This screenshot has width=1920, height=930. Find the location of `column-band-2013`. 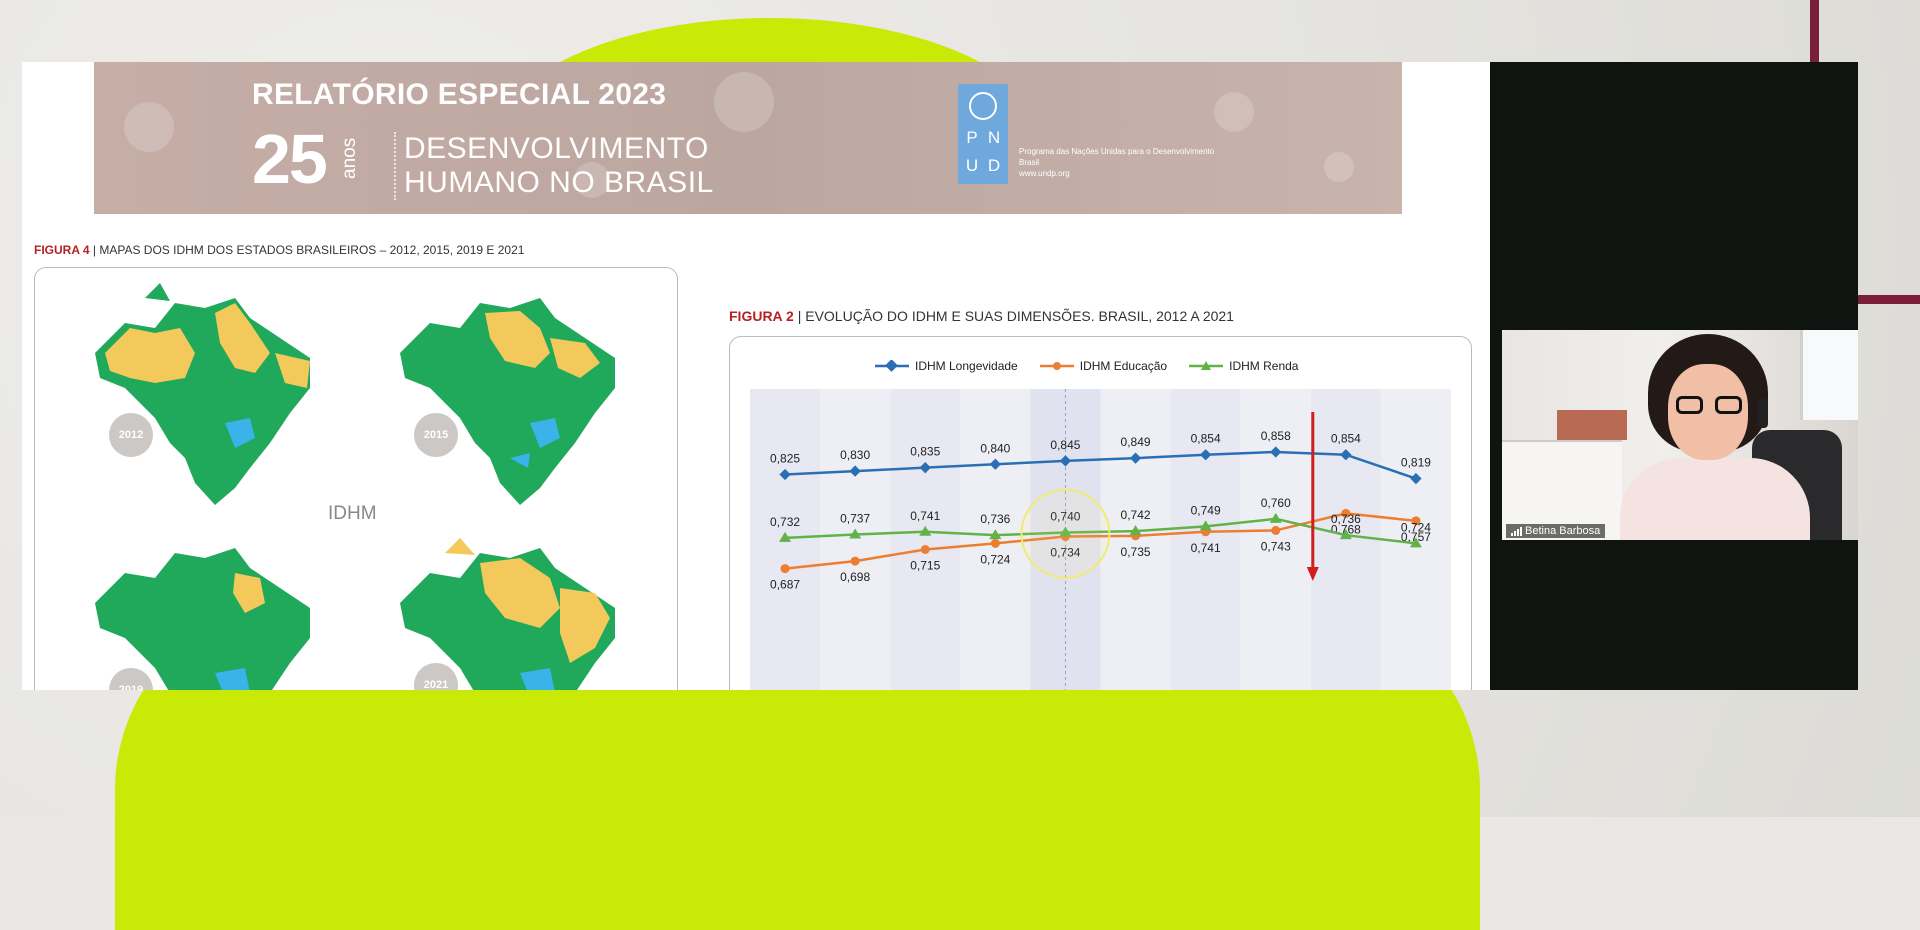

column-band-2013 is located at coordinates (855, 539).